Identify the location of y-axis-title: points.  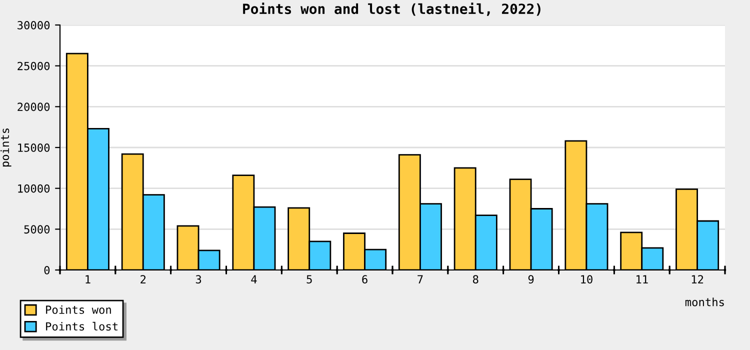
(6, 147).